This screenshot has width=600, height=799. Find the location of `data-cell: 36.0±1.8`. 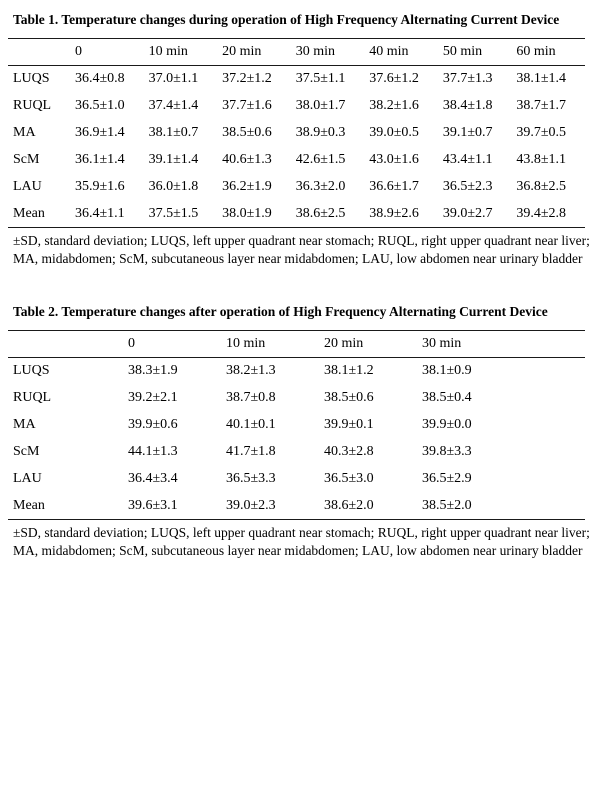

data-cell: 36.0±1.8 is located at coordinates (173, 186).